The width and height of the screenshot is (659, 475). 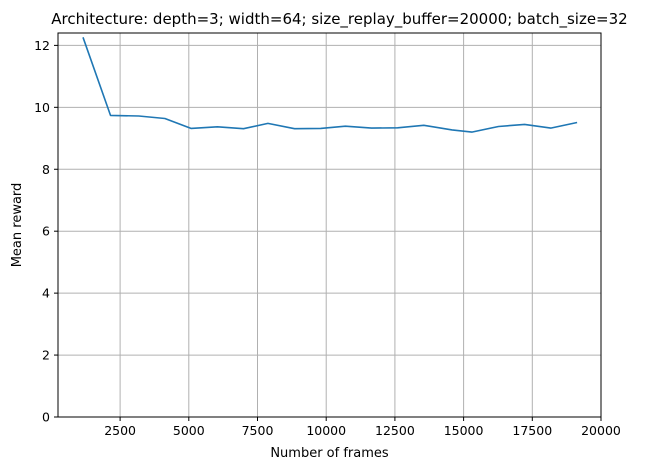 I want to click on y-tick-label: 12, so click(x=42, y=45).